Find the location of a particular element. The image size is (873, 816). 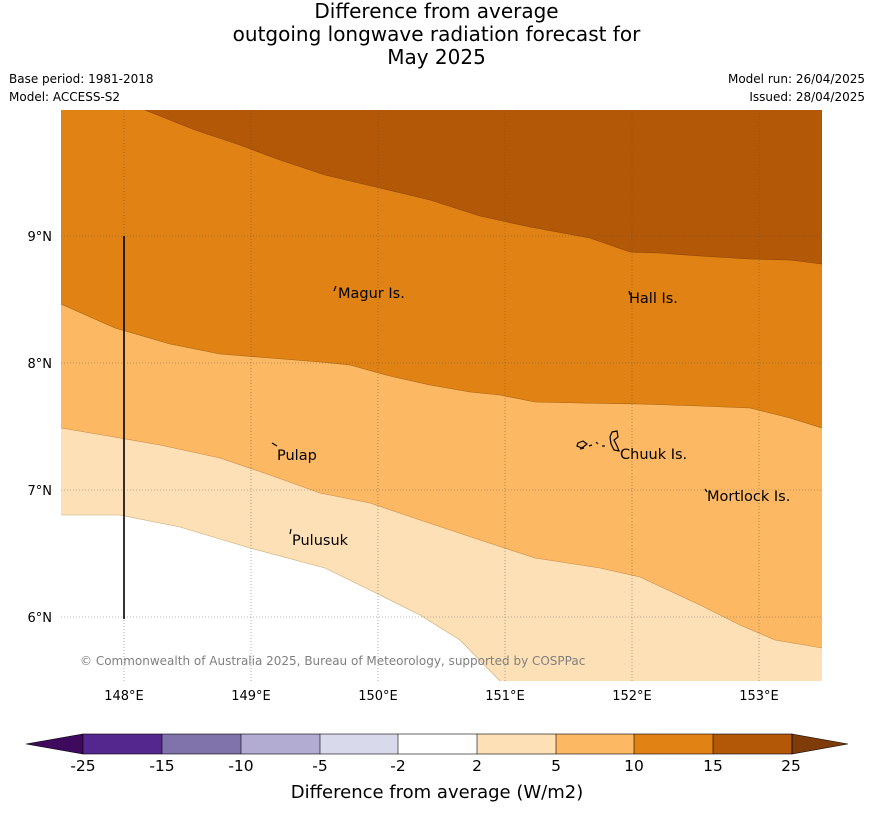

colorbar-bin-minus25-minus15 is located at coordinates (122, 744).